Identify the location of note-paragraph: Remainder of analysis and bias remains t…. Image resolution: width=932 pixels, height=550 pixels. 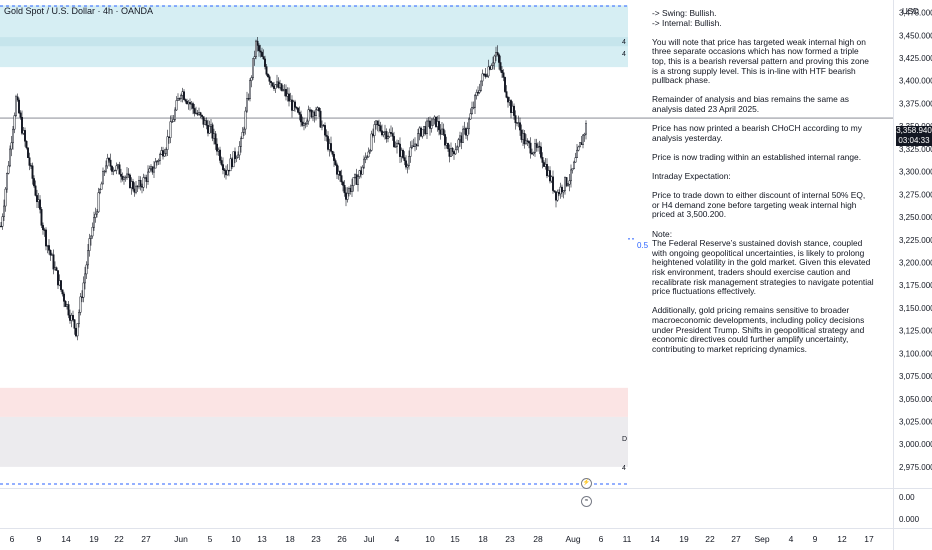
(750, 104).